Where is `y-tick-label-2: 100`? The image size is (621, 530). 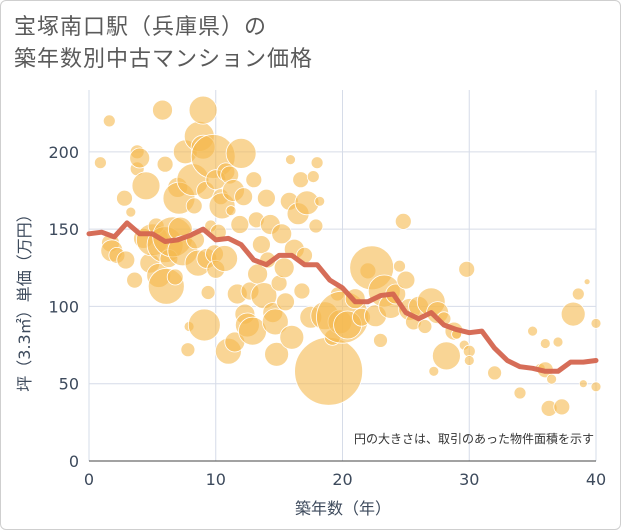 y-tick-label-2: 100 is located at coordinates (63, 306).